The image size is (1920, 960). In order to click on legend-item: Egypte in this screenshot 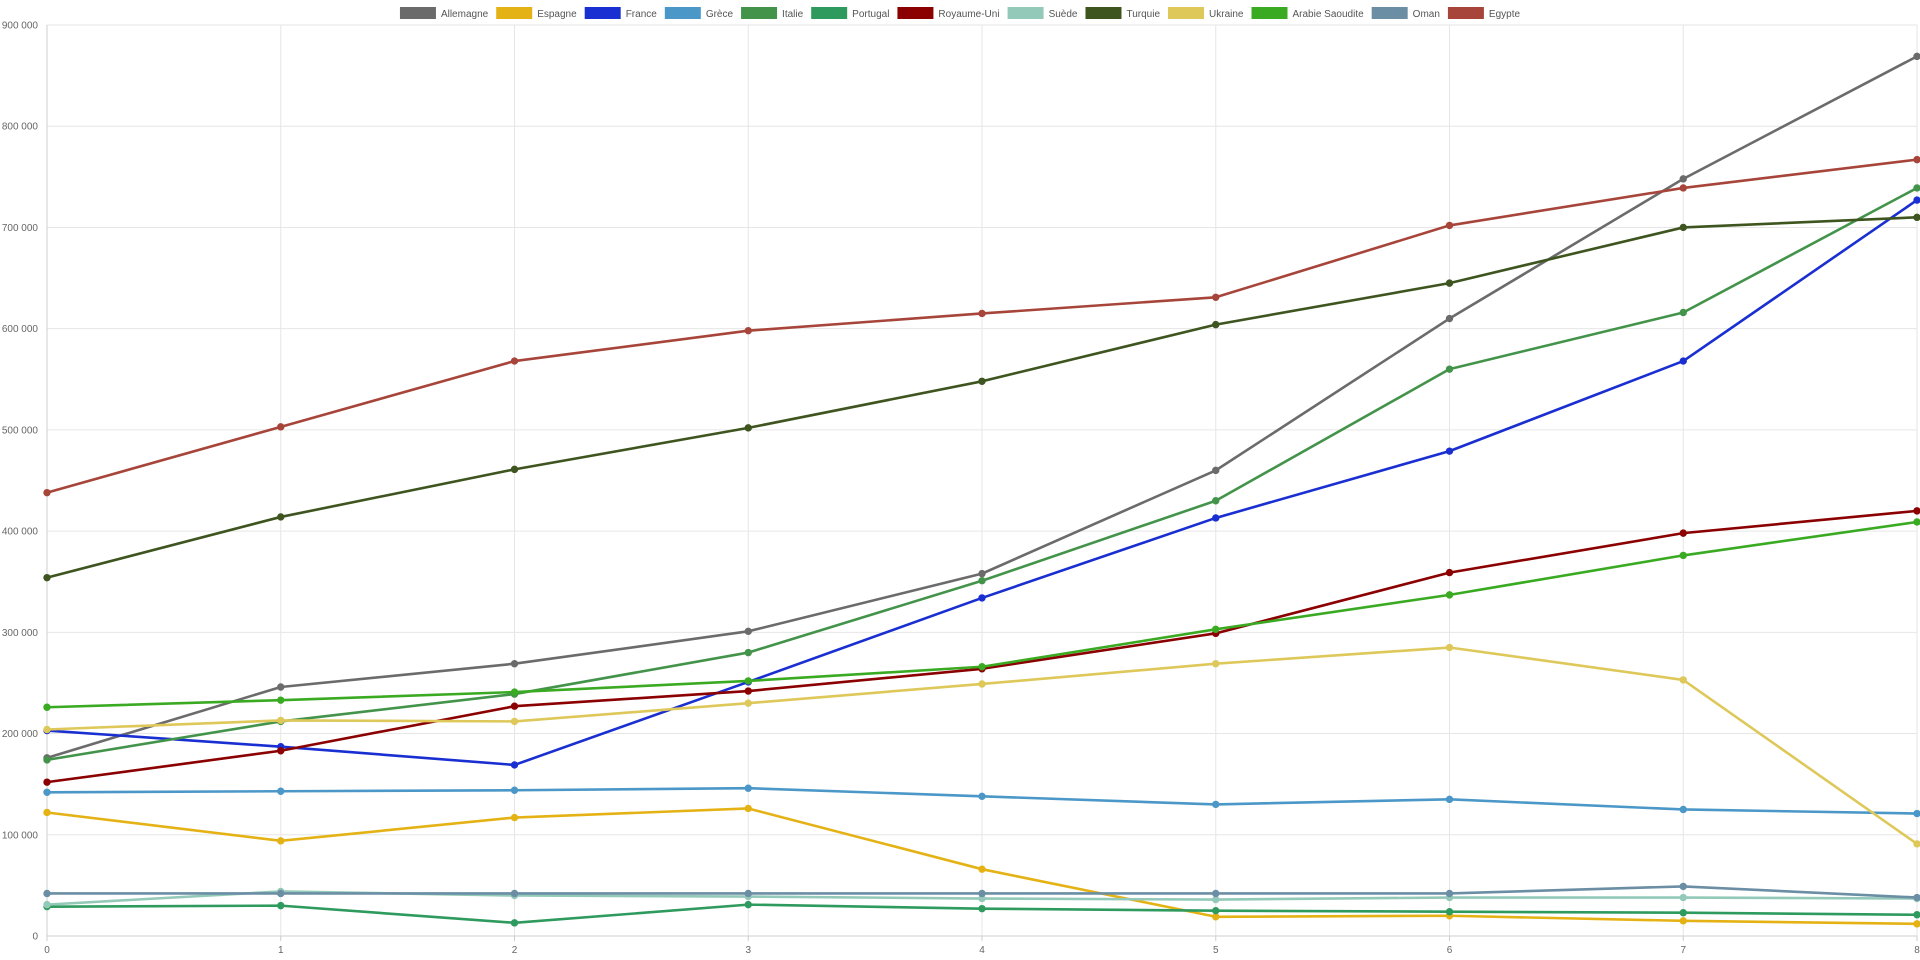, I will do `click(1484, 13)`.